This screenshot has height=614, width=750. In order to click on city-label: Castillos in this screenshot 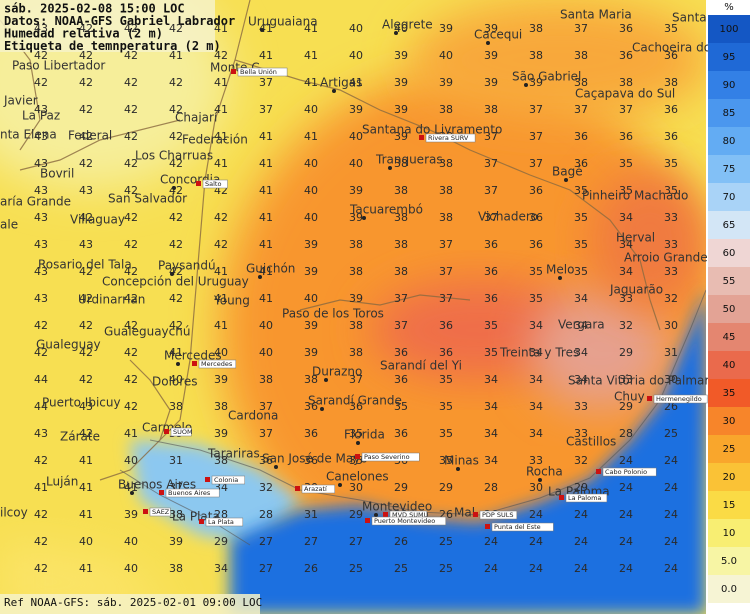, I will do `click(591, 442)`.